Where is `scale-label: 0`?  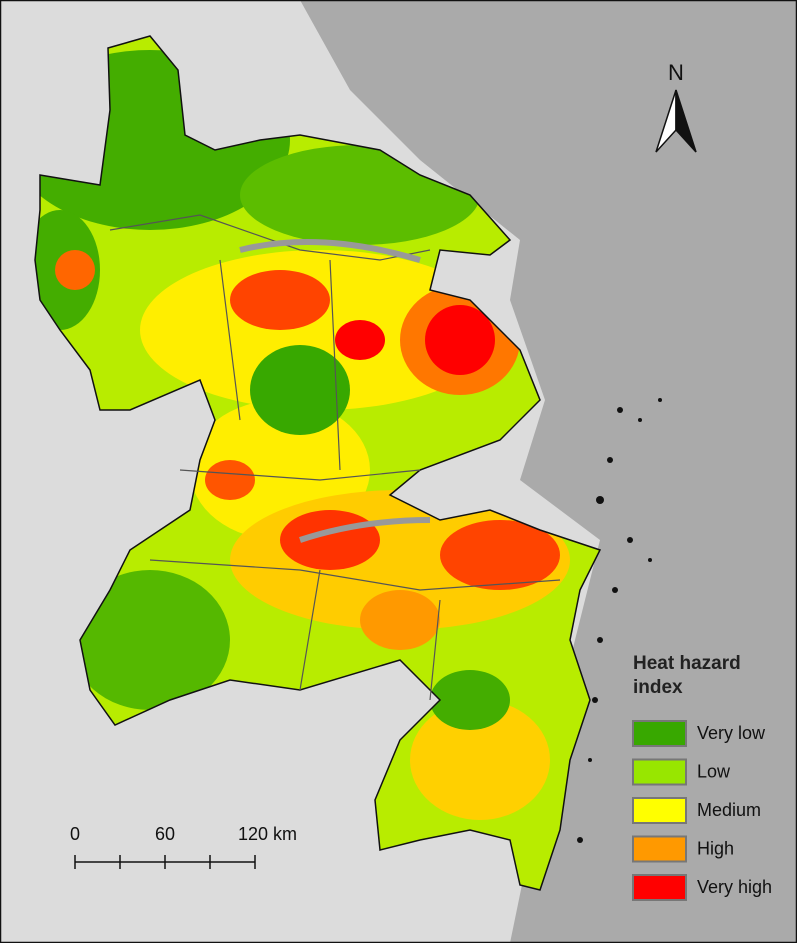 scale-label: 0 is located at coordinates (75, 834).